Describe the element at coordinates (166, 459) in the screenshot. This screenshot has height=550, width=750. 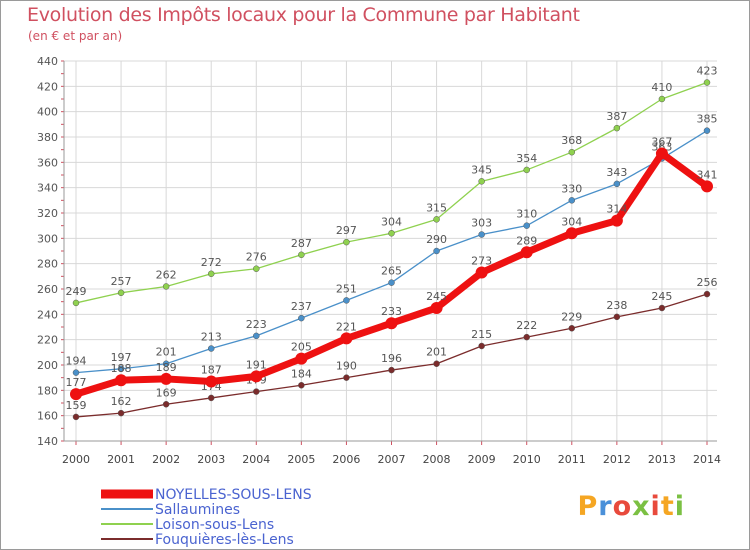
I see `x-tick-label: 2002` at that location.